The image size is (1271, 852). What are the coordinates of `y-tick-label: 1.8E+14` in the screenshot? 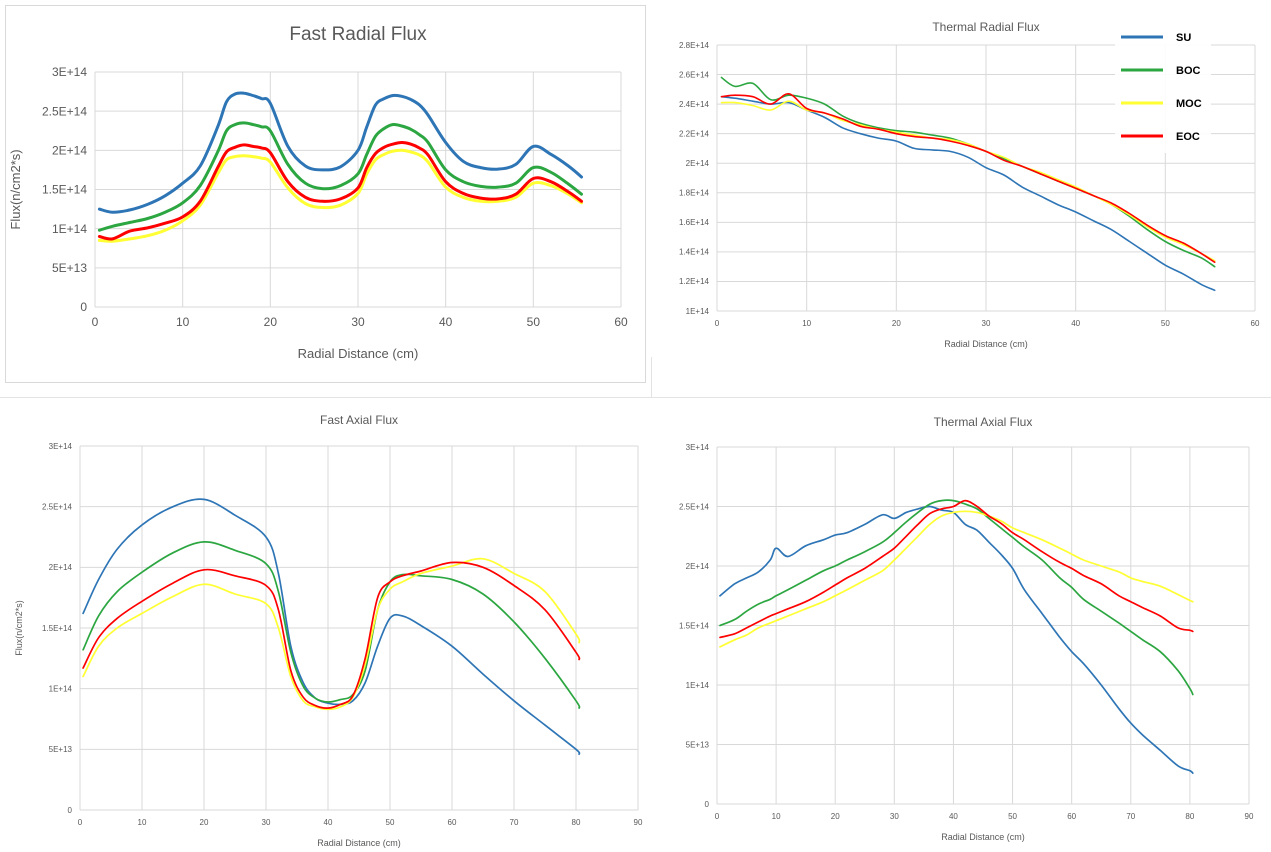 It's located at (694, 193).